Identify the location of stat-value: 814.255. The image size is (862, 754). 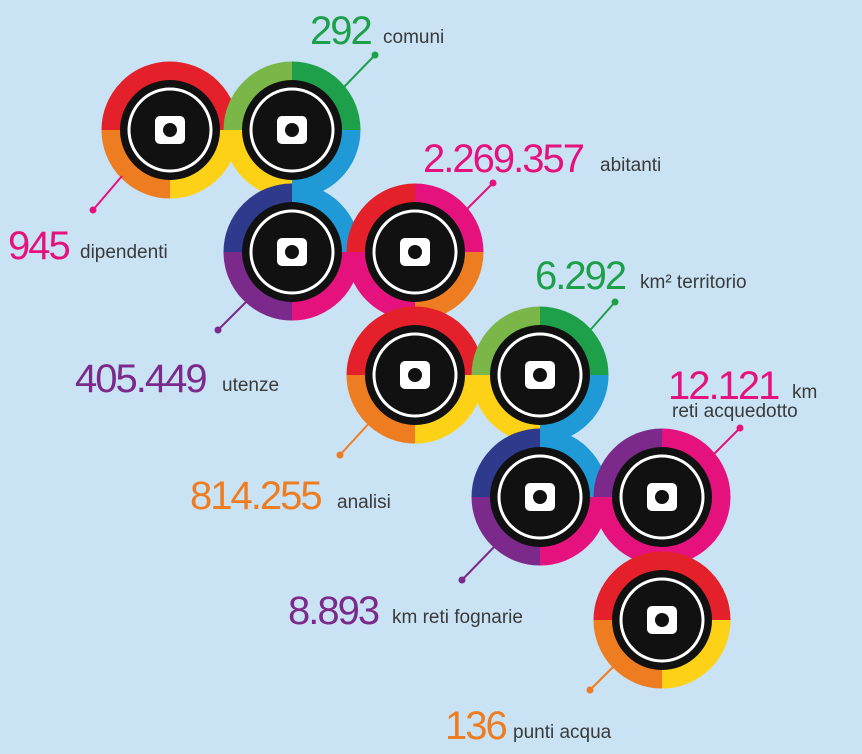
(255, 496).